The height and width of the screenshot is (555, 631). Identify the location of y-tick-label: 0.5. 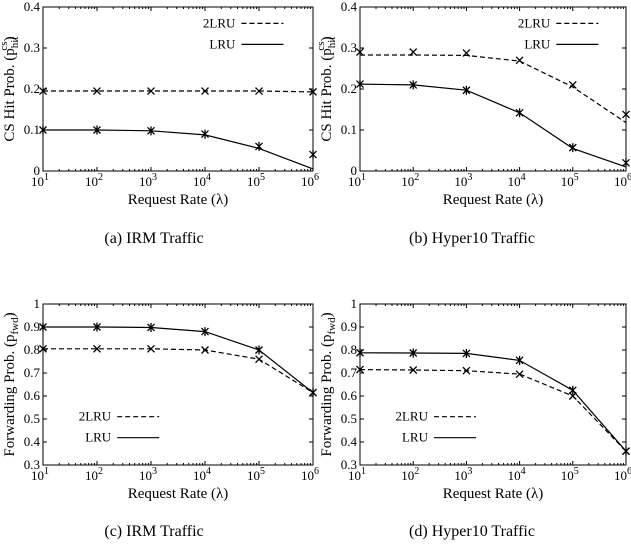
(349, 418).